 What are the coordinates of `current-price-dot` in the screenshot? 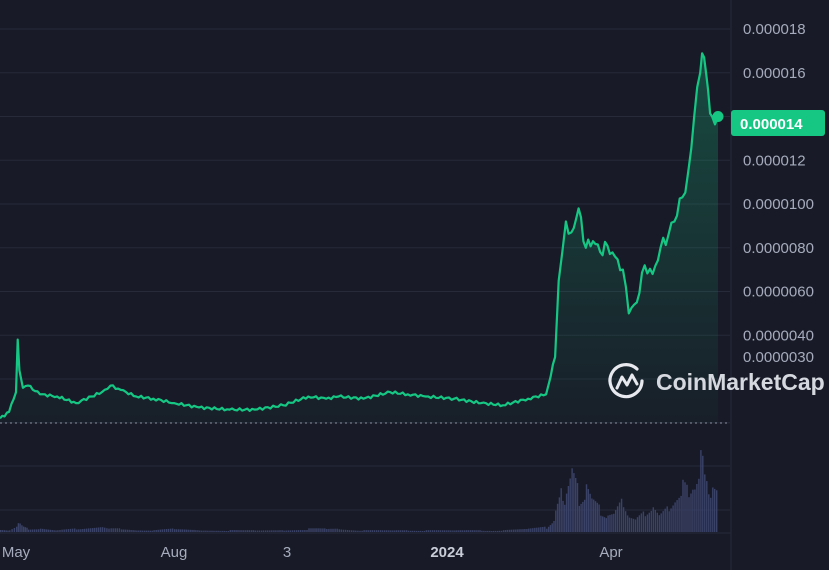 It's located at (718, 116).